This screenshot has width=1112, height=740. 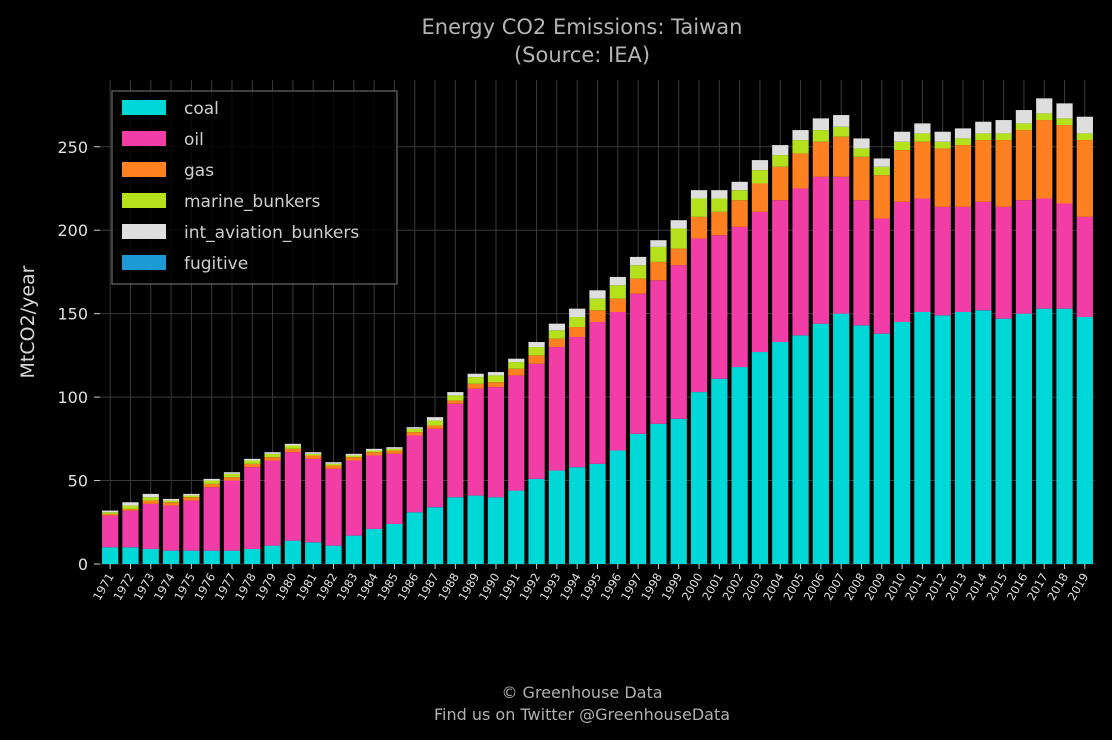 I want to click on legend-swatch-fugitive, so click(x=144, y=262).